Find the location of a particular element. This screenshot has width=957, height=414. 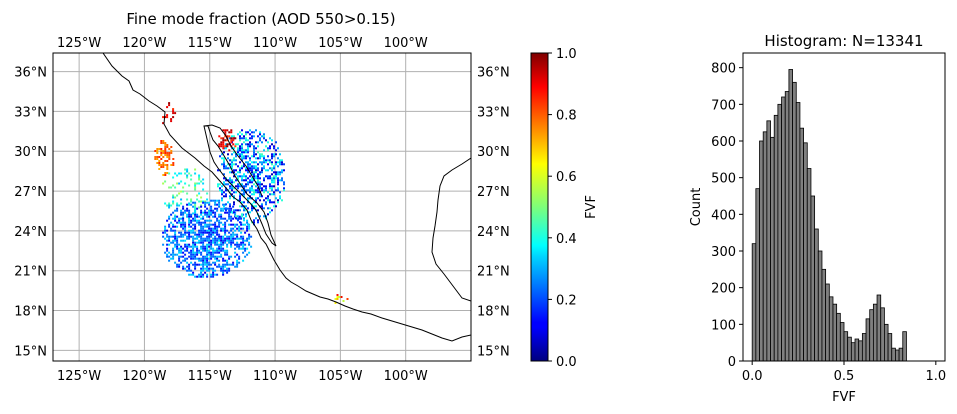

map-lat-label-left: 33°N is located at coordinates (30, 112).